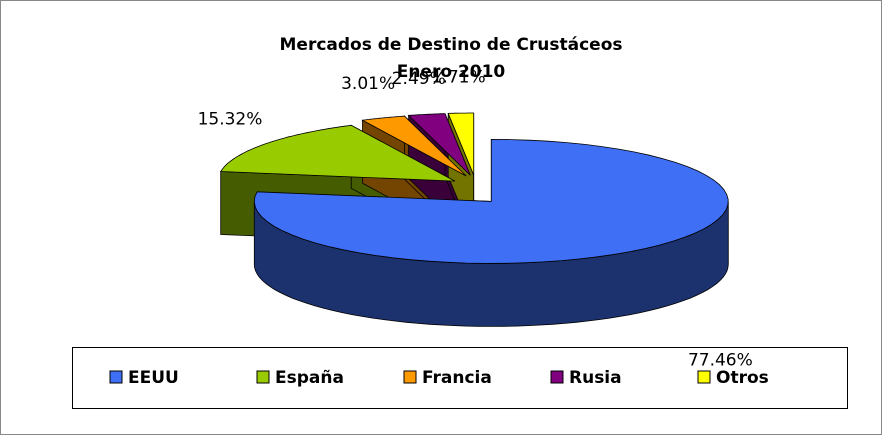  Describe the element at coordinates (451, 45) in the screenshot. I see `chart-title: Mercados de Destino de Crustáceos` at that location.